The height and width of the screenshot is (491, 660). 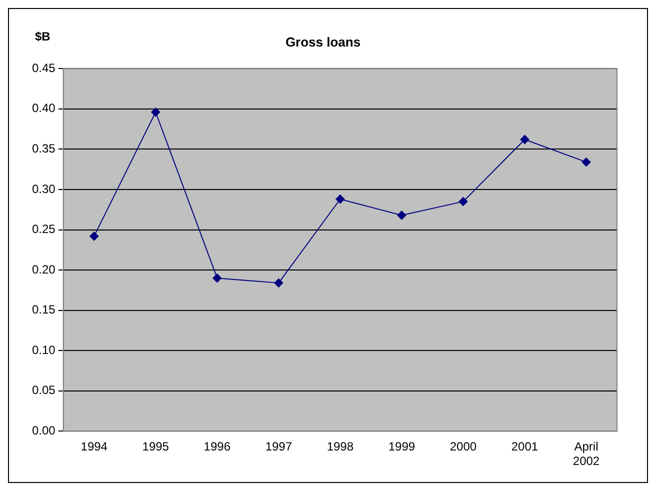 I want to click on x-tick-label: 1996, so click(x=217, y=447).